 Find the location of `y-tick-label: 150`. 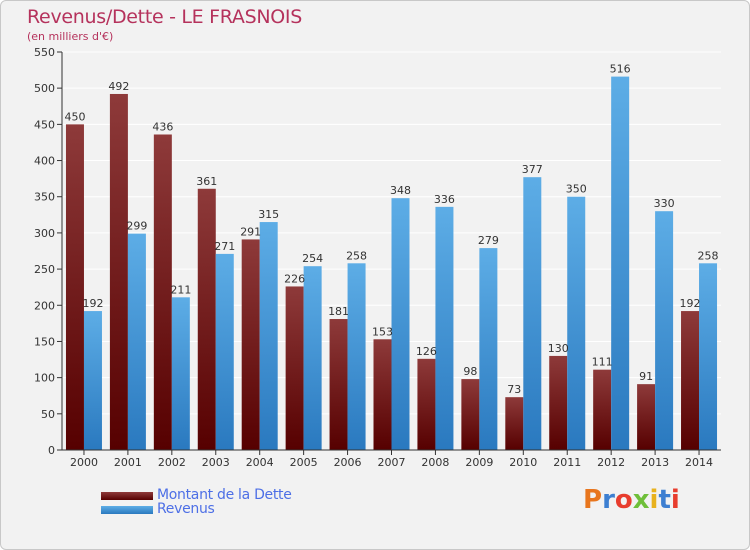

y-tick-label: 150 is located at coordinates (44, 341).